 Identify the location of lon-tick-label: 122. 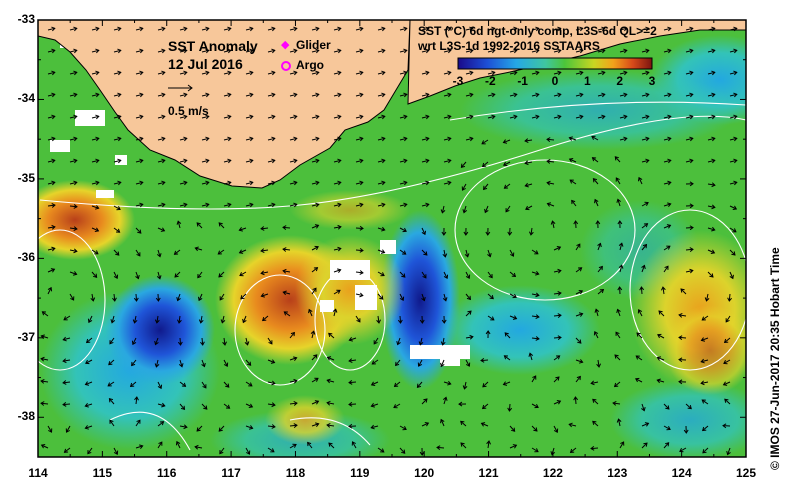
(552, 473).